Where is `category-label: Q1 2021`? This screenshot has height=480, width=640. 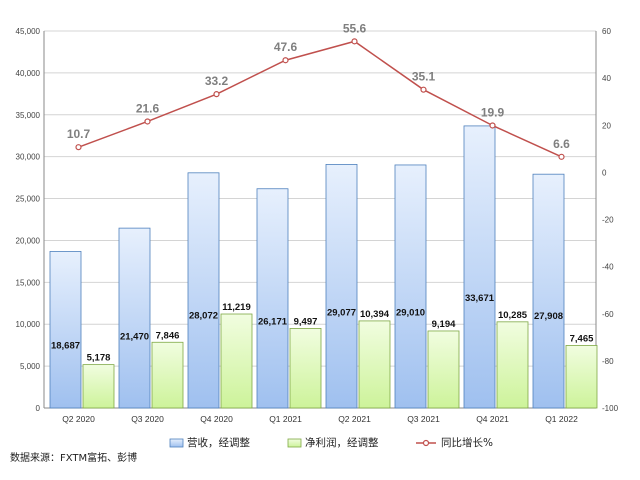 category-label: Q1 2021 is located at coordinates (285, 419).